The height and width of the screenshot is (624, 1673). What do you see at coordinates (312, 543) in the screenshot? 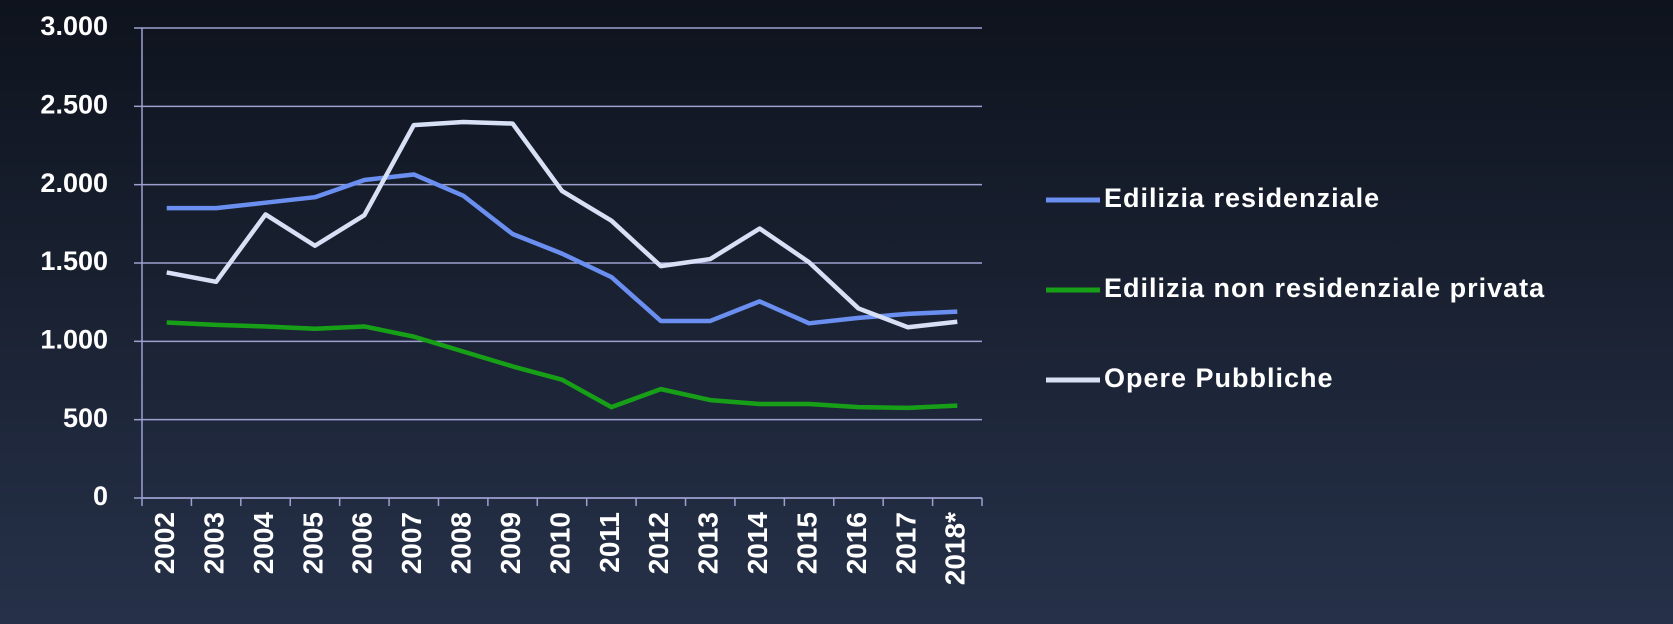
I see `x-tick-label: 2005` at bounding box center [312, 543].